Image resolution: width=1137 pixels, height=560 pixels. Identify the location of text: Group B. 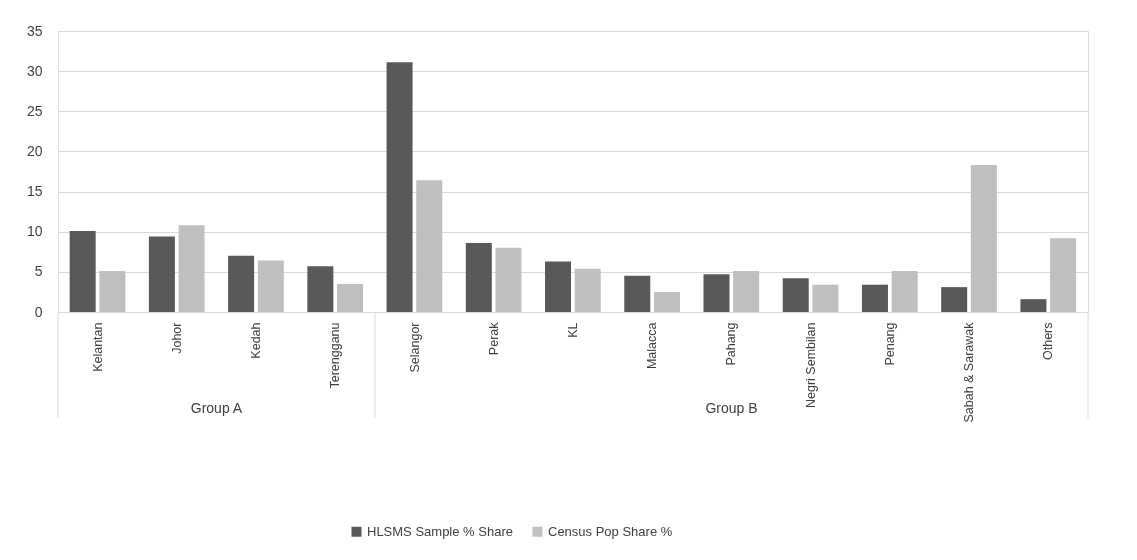
(731, 408).